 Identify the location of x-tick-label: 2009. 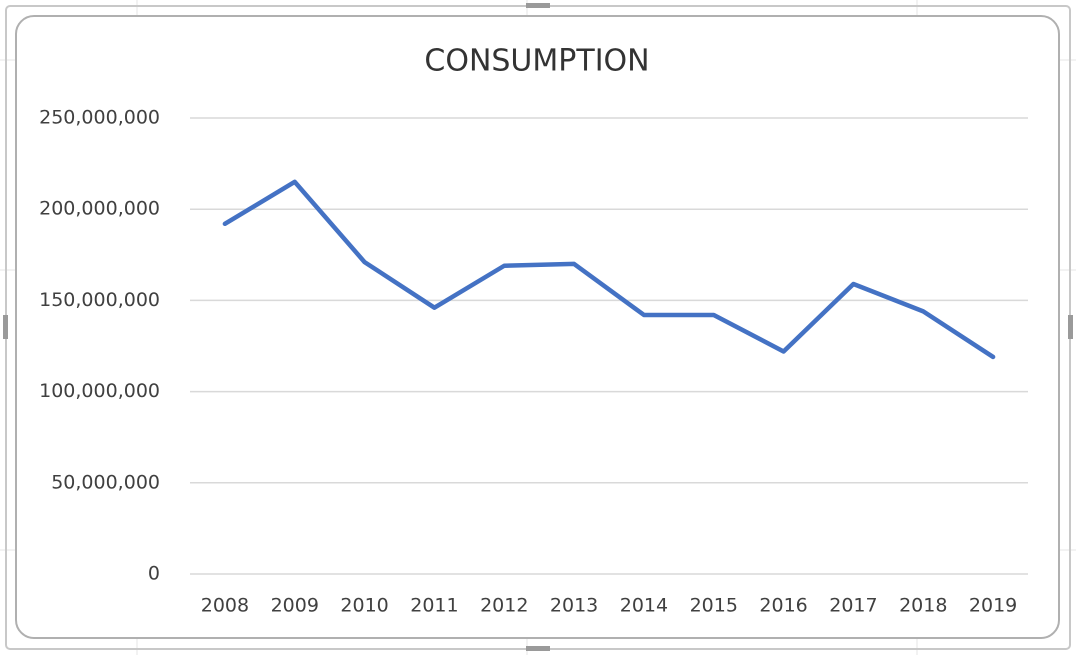
(295, 606).